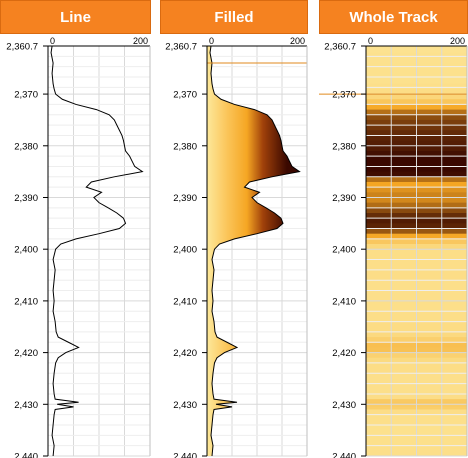 This screenshot has height=458, width=468. Describe the element at coordinates (393, 17) in the screenshot. I see `whole-track-header: Whole Track` at that location.